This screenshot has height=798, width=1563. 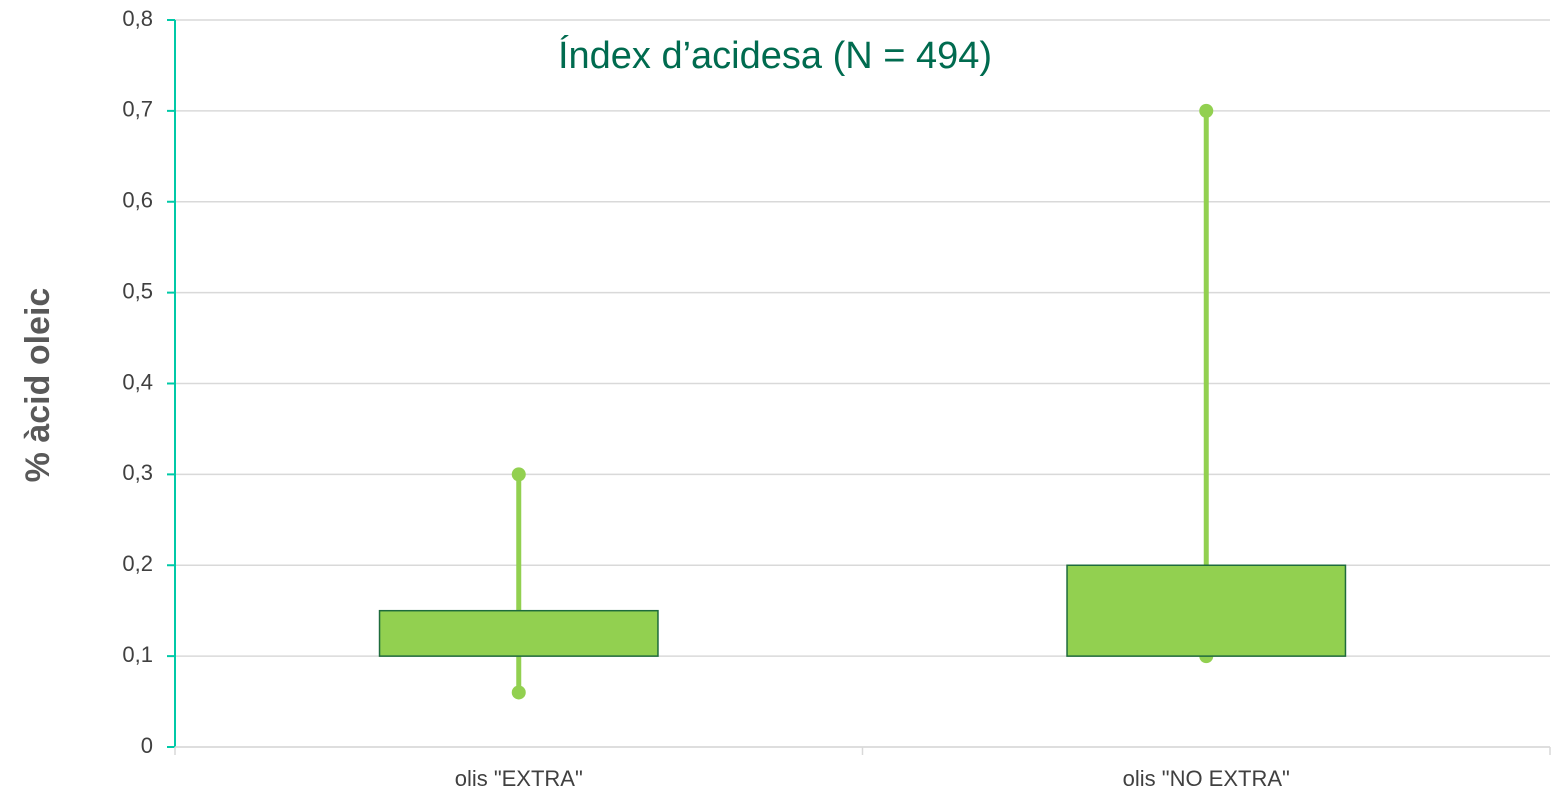 What do you see at coordinates (137, 654) in the screenshot?
I see `y-tick-label: 0,1` at bounding box center [137, 654].